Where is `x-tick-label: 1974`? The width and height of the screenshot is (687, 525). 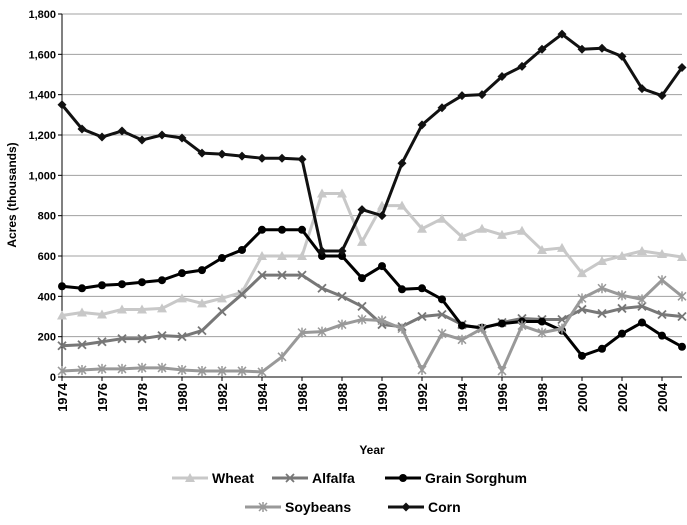
x-tick-label: 1974 is located at coordinates (62, 397).